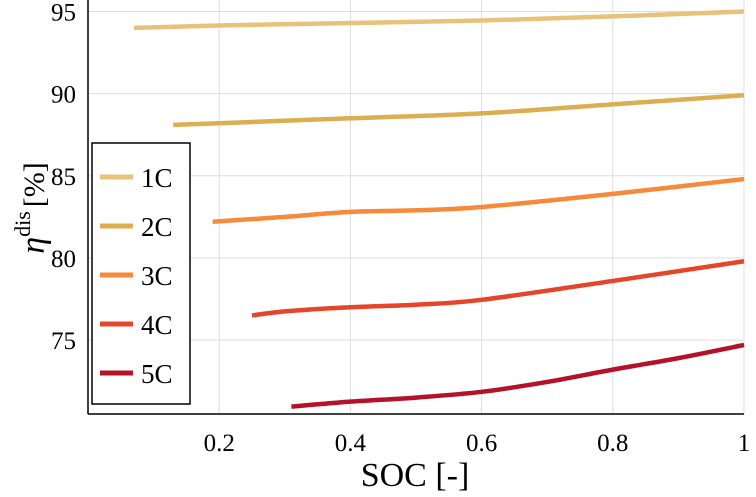 The image size is (756, 497). Describe the element at coordinates (34, 184) in the screenshot. I see `y-axis-unit: [%]` at that location.